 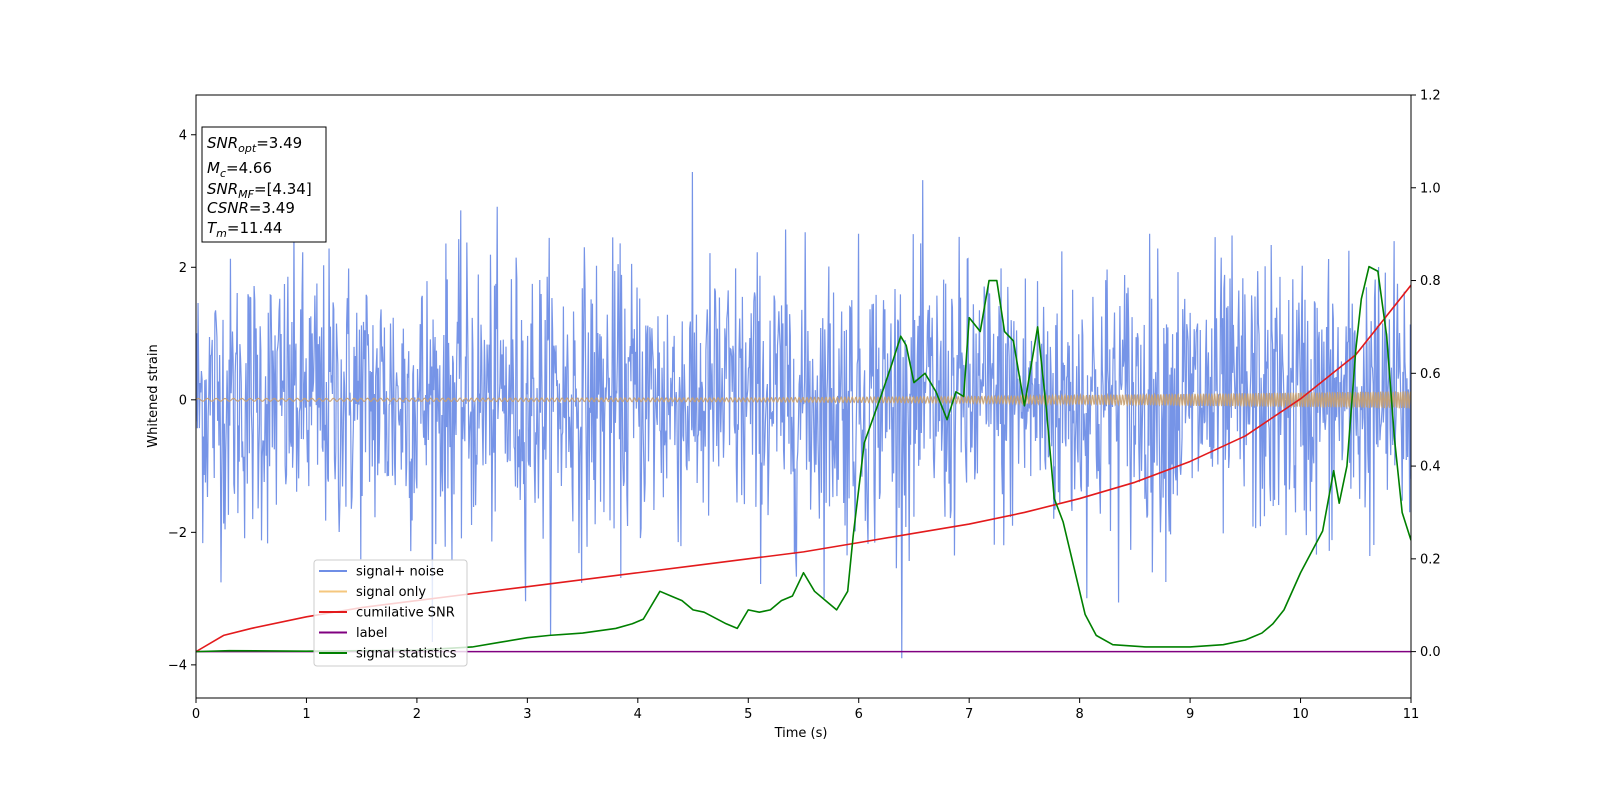 What do you see at coordinates (183, 135) in the screenshot?
I see `y-left-tick-label: 4` at bounding box center [183, 135].